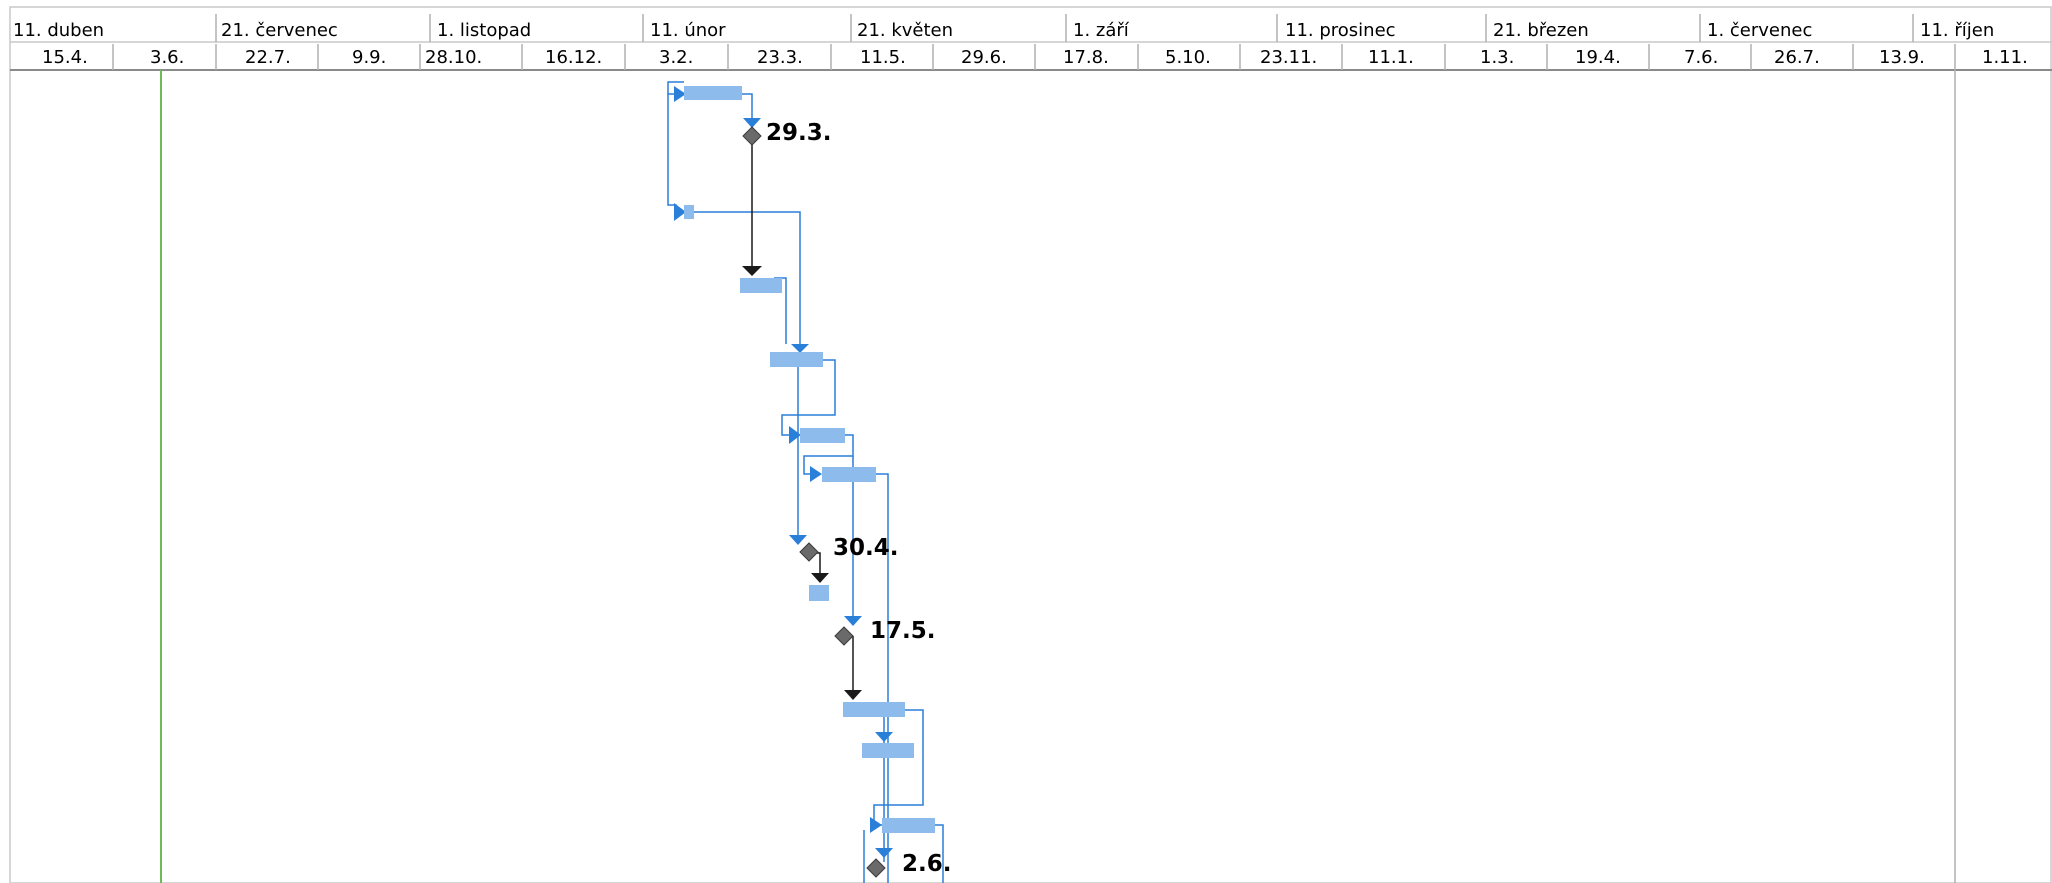 The image size is (2052, 883). I want to click on task-bars, so click(809, 459).